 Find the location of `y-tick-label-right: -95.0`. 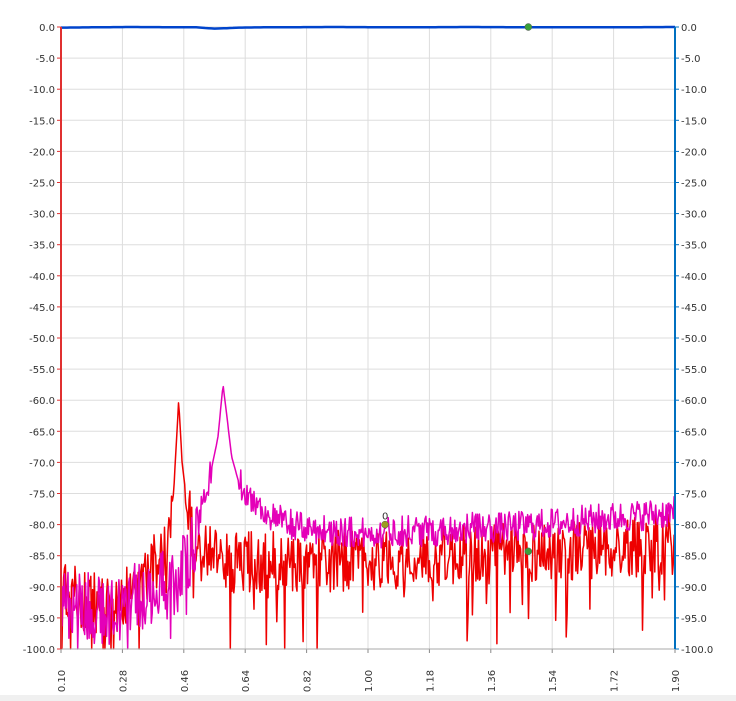

y-tick-label-right: -95.0 is located at coordinates (694, 619).